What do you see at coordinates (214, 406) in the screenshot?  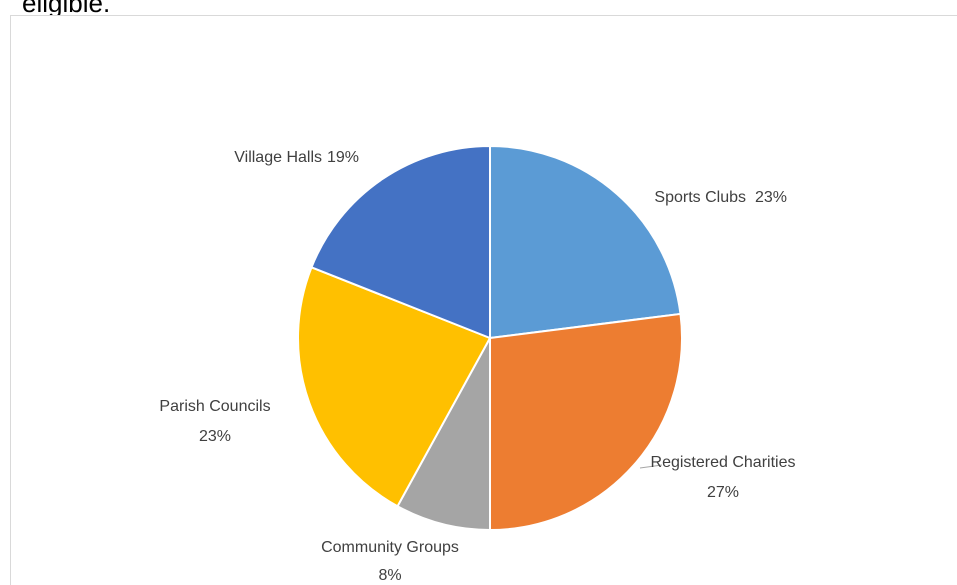 I see `slice-label: Parish Councils` at bounding box center [214, 406].